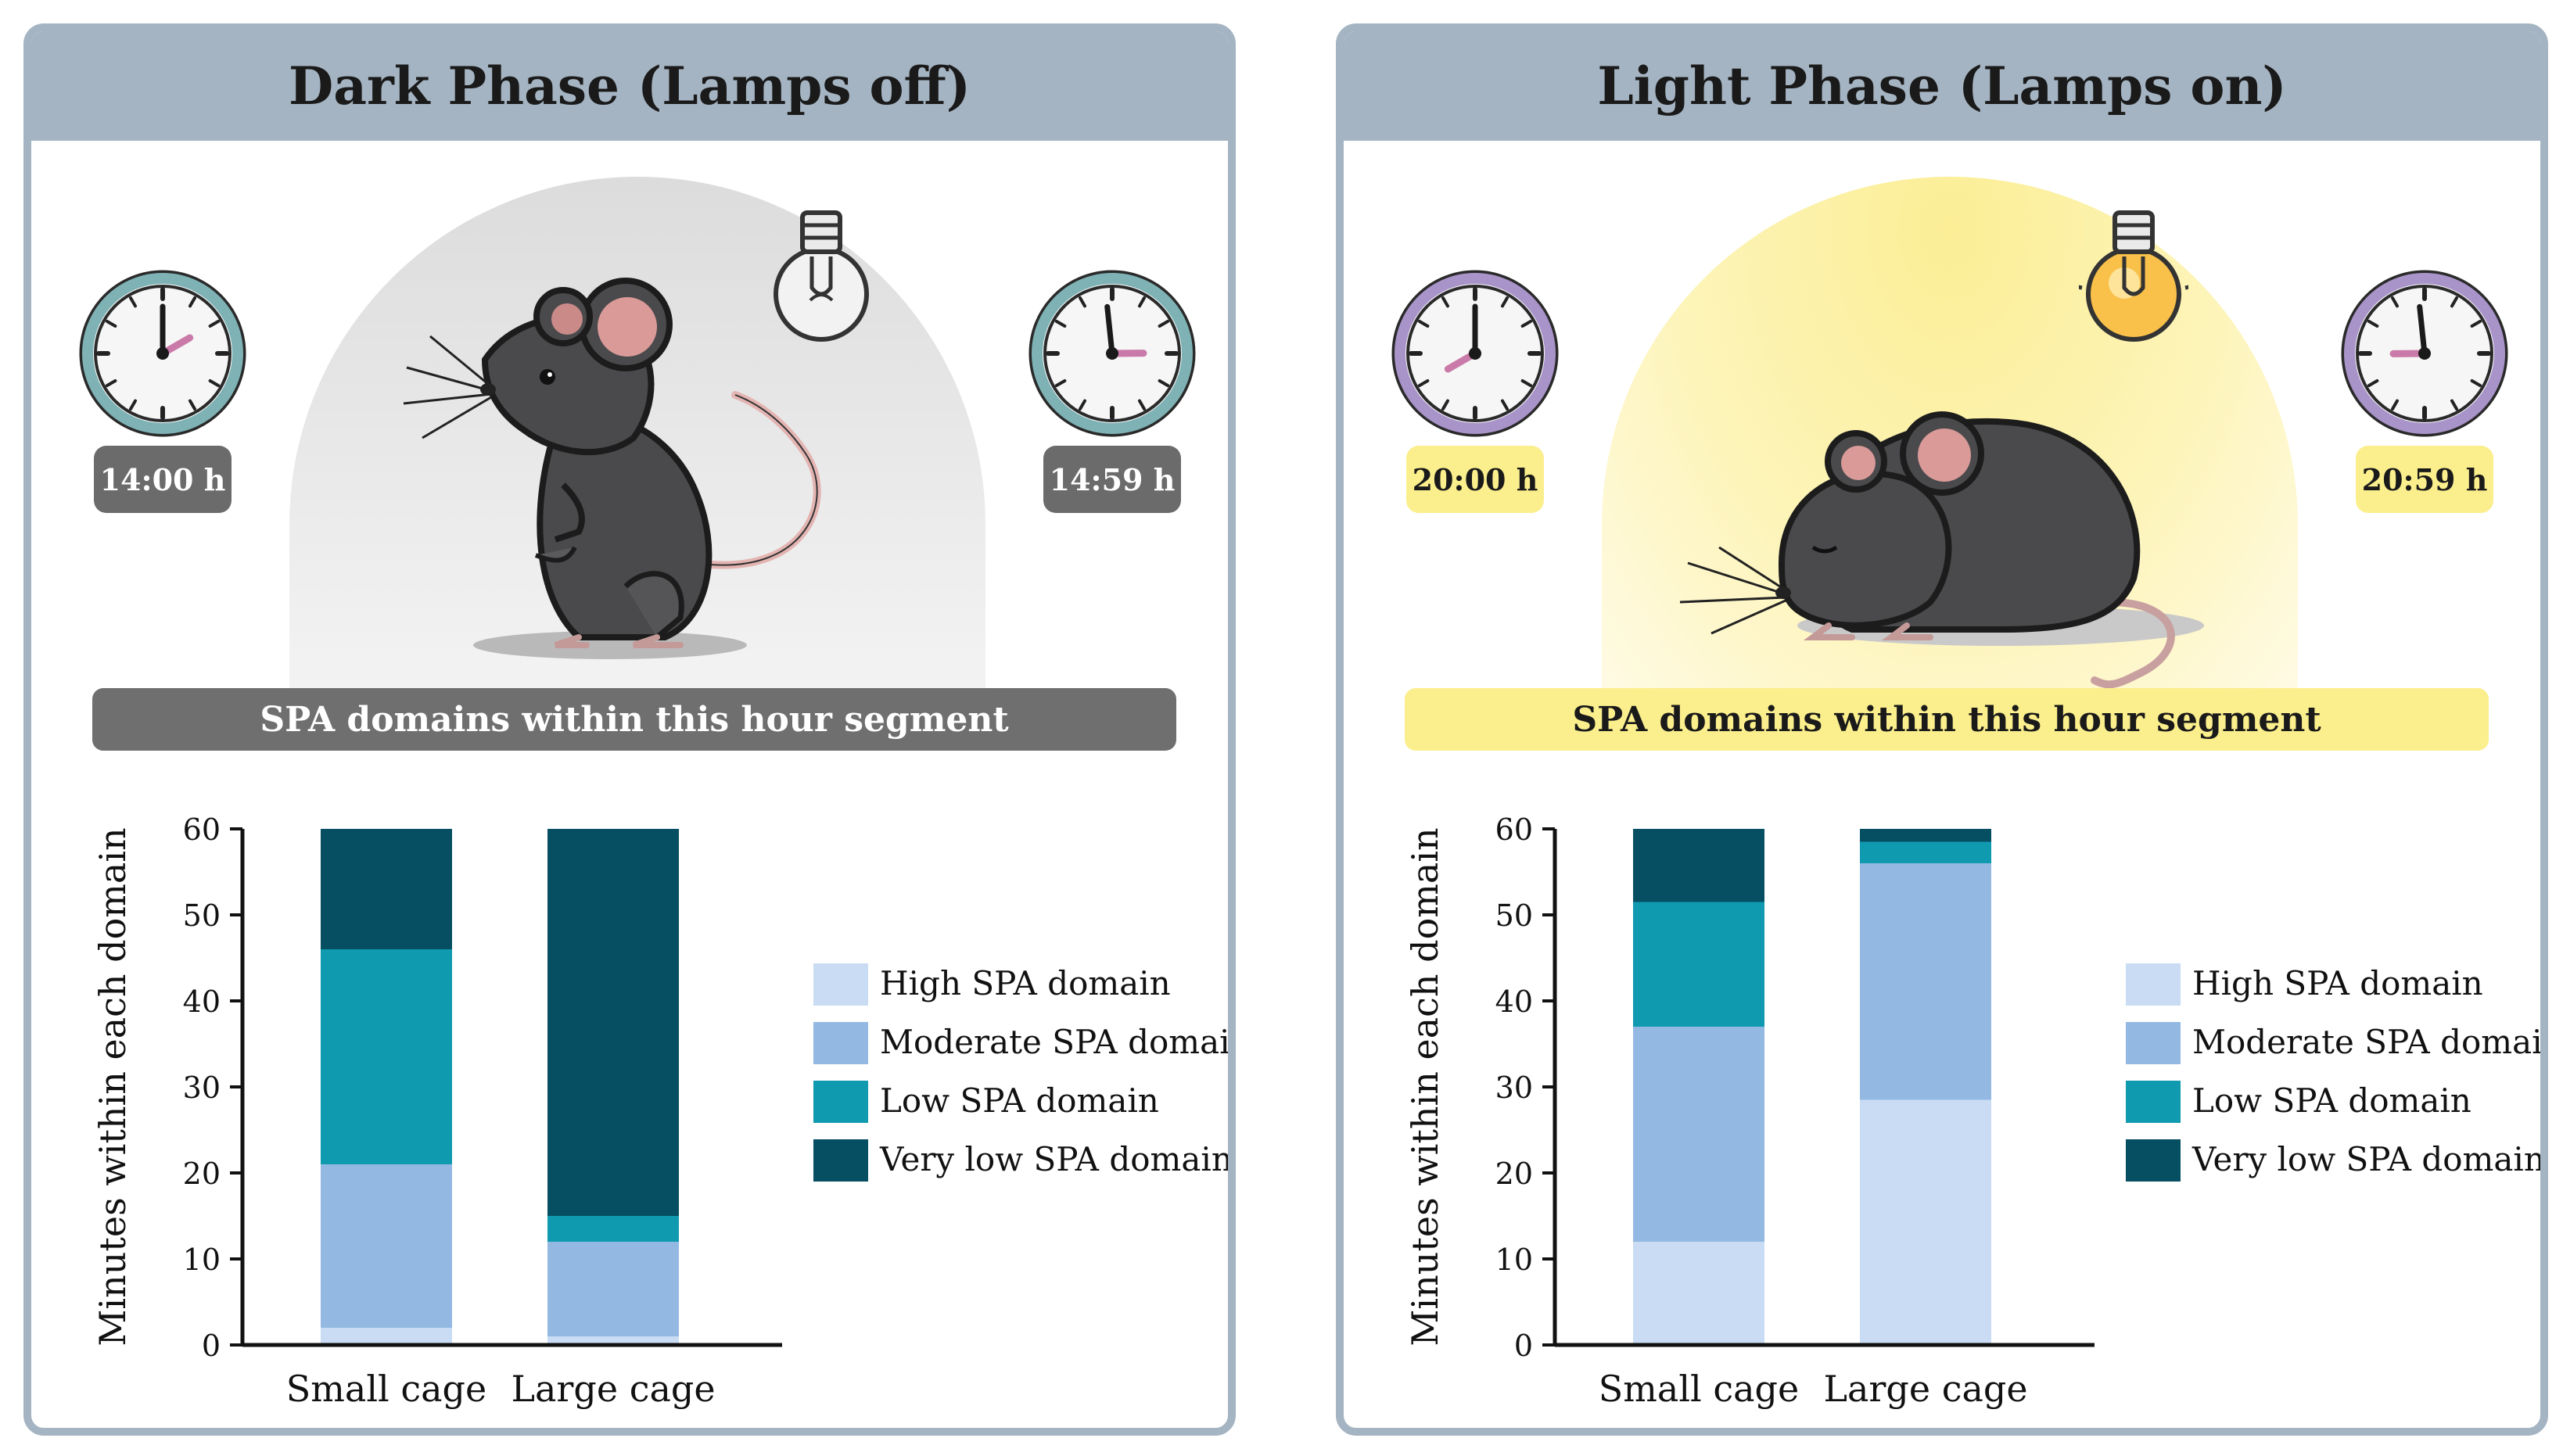 The image size is (2563, 1456). Describe the element at coordinates (1699, 1389) in the screenshot. I see `x-tick-label: Small cage` at that location.